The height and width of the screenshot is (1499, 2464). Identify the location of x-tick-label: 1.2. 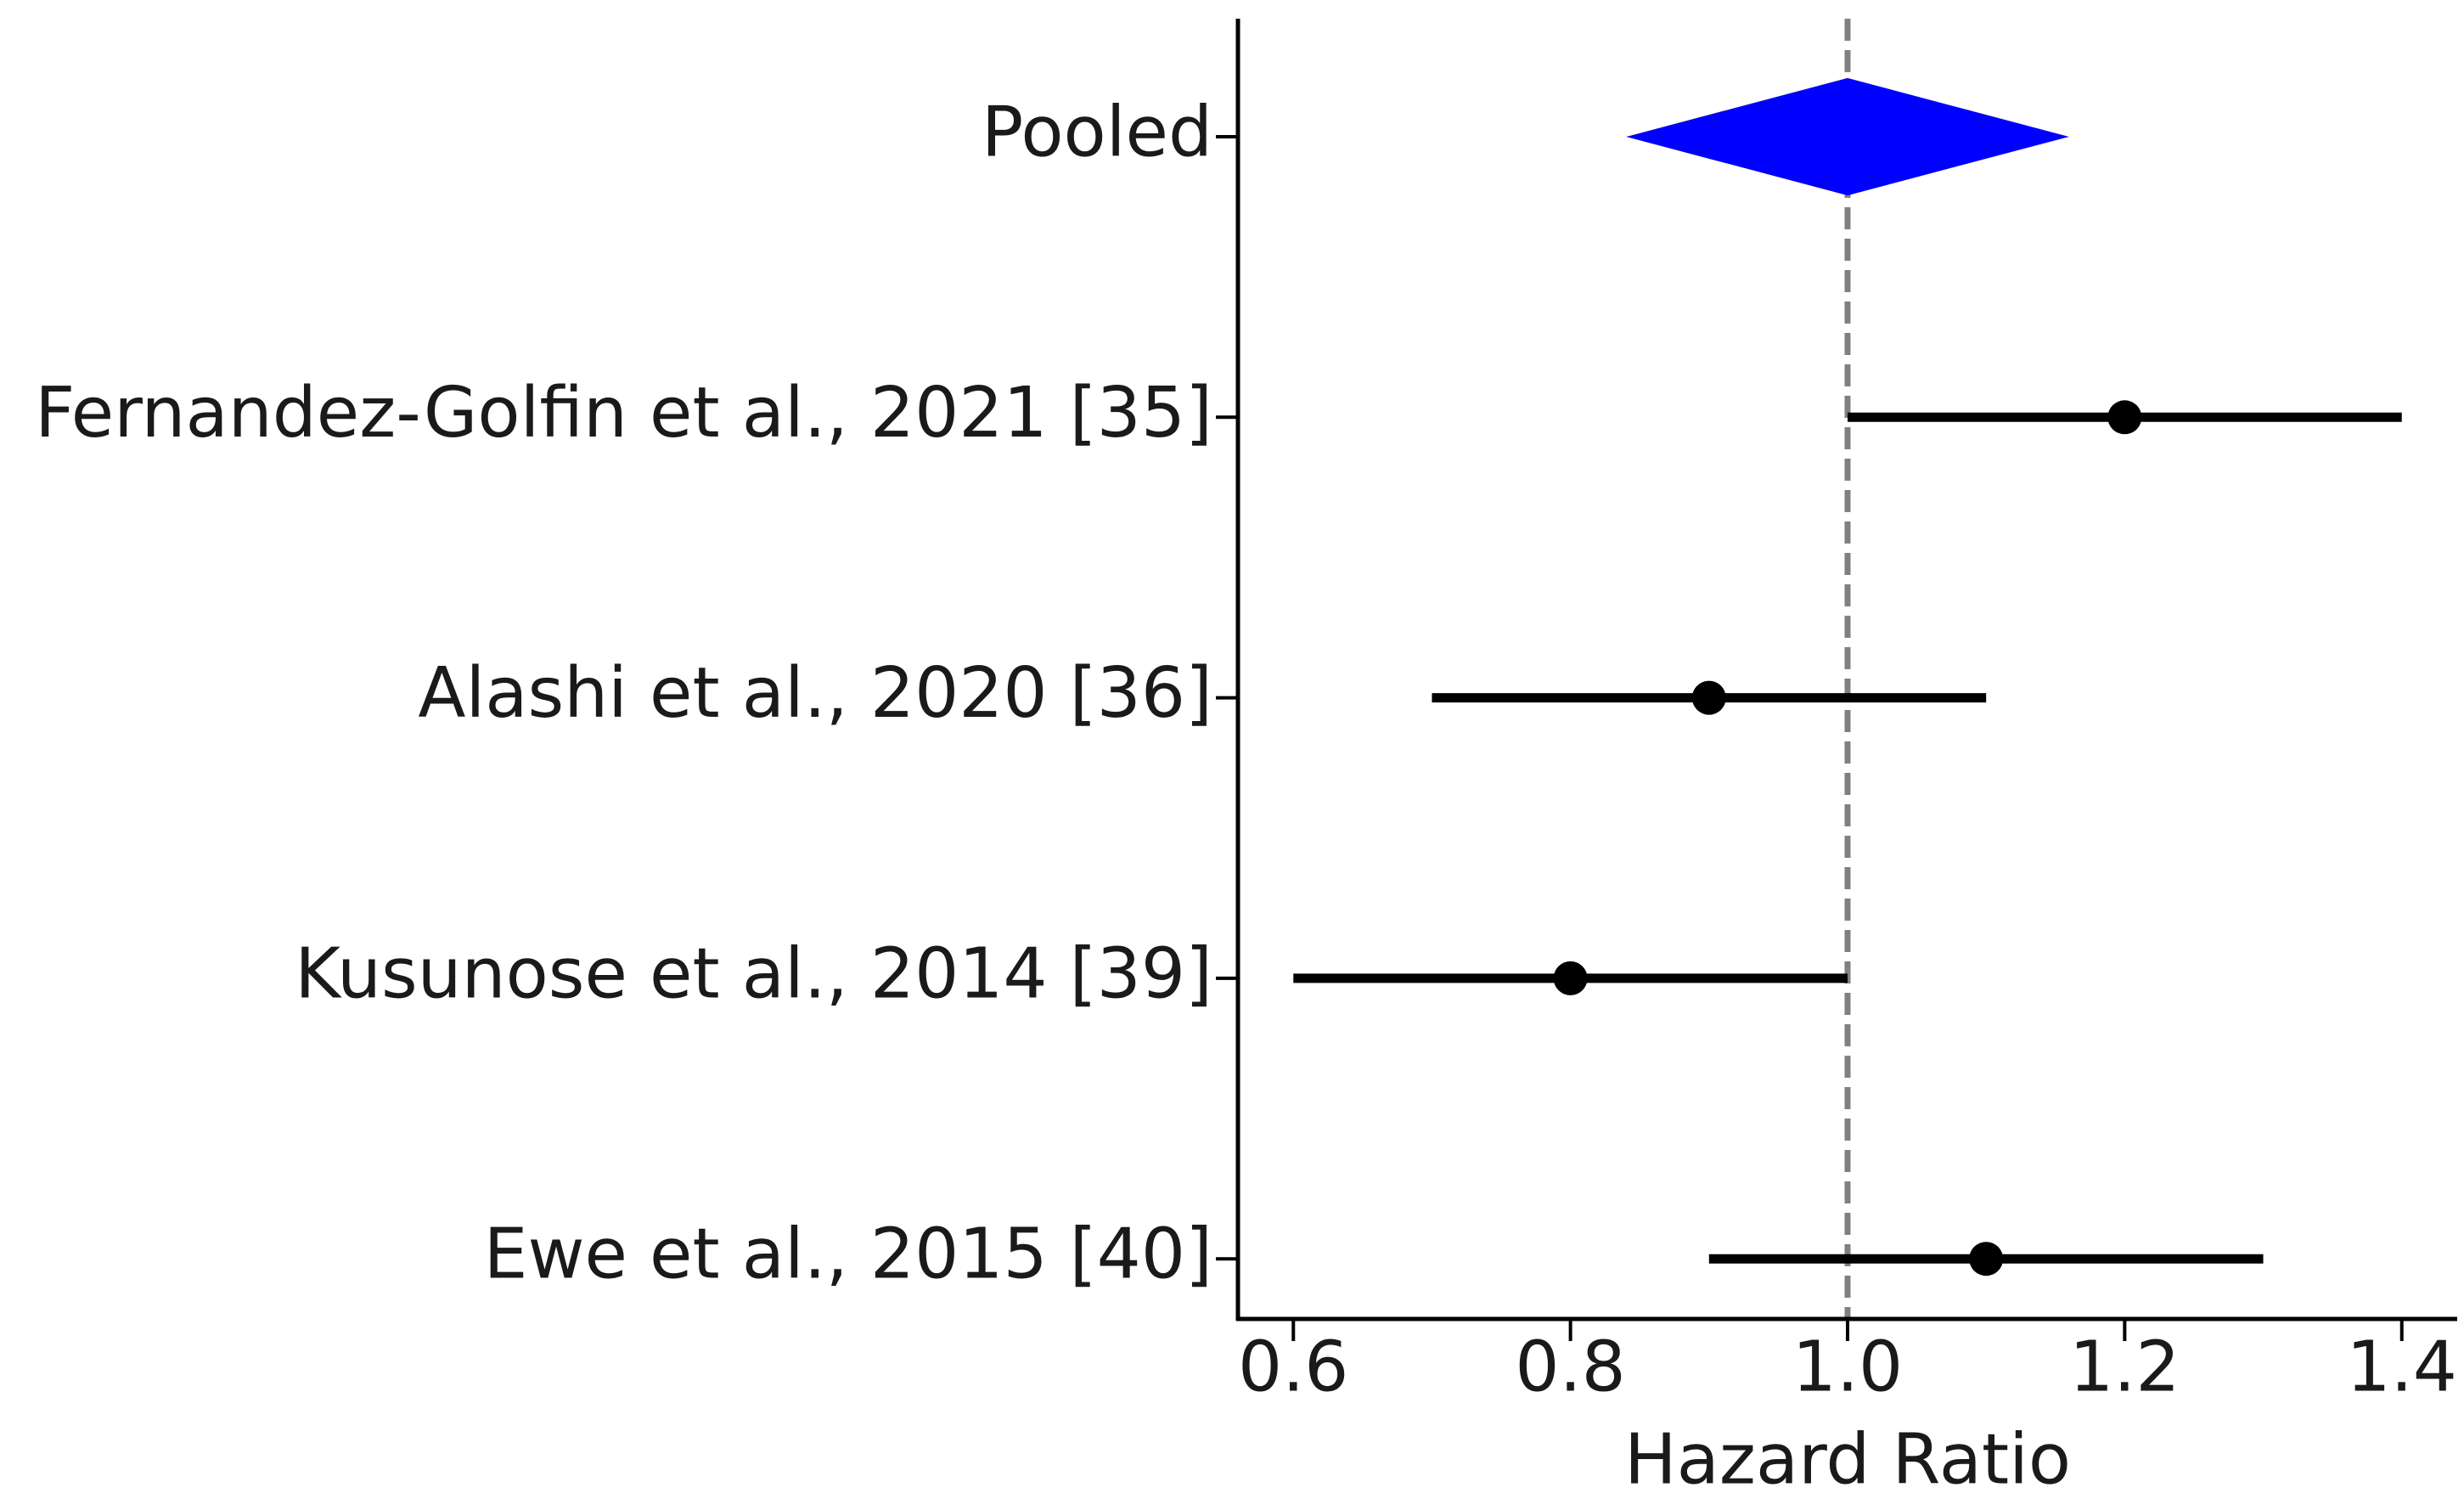
(2124, 1367).